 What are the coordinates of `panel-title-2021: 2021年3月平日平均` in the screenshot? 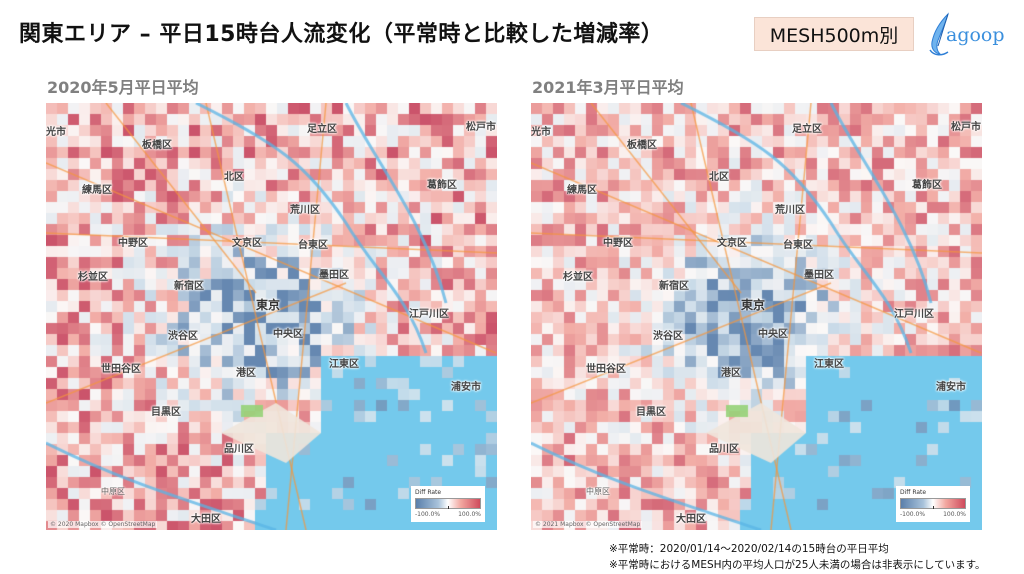 It's located at (608, 87).